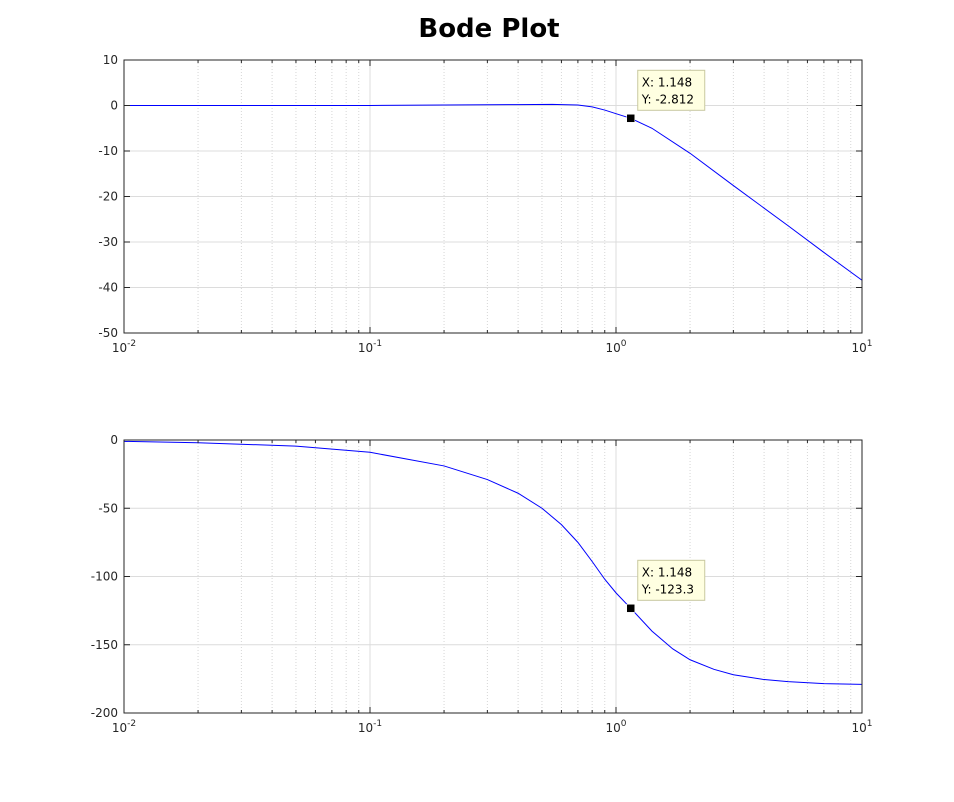  Describe the element at coordinates (671, 580) in the screenshot. I see `phase-datatip-box` at that location.